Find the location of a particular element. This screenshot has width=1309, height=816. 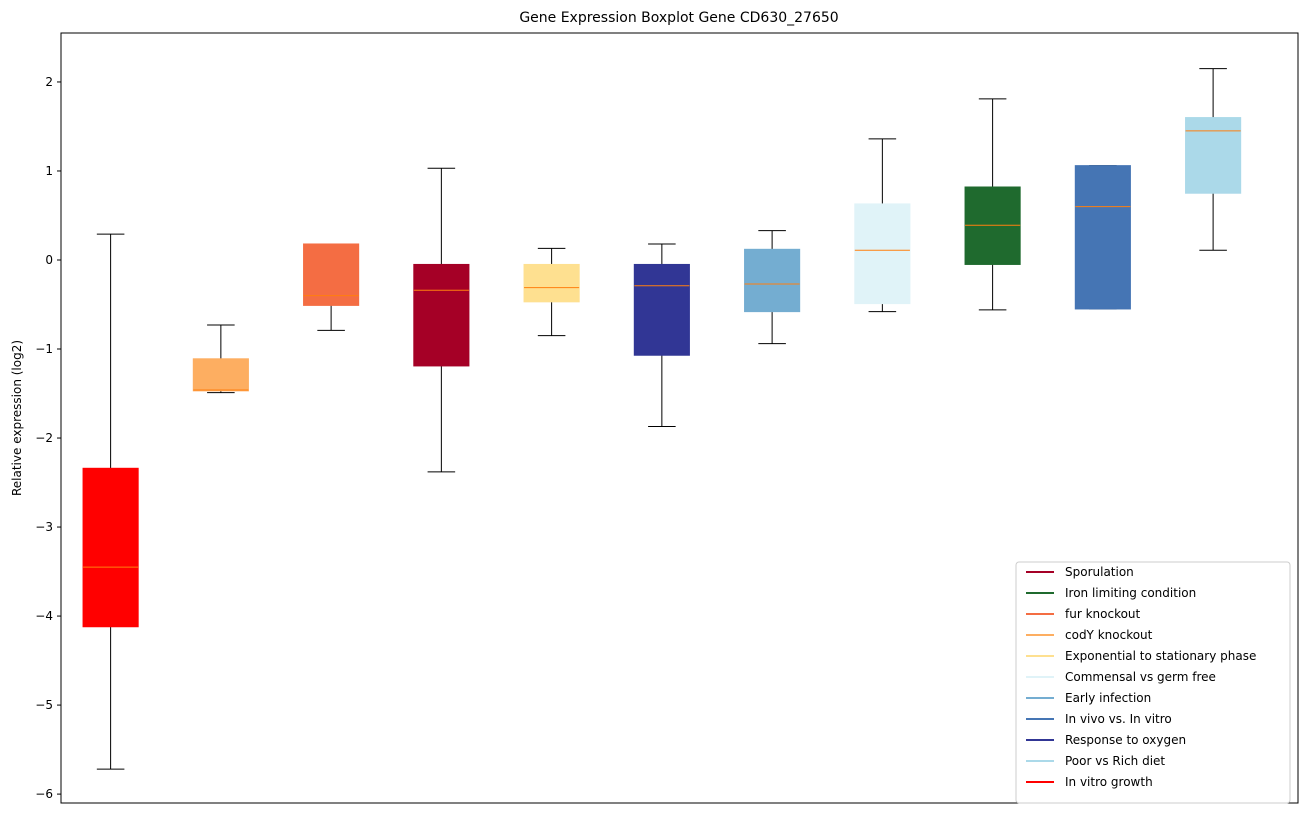

legend-label: In vivo vs. In vitro is located at coordinates (1118, 719).